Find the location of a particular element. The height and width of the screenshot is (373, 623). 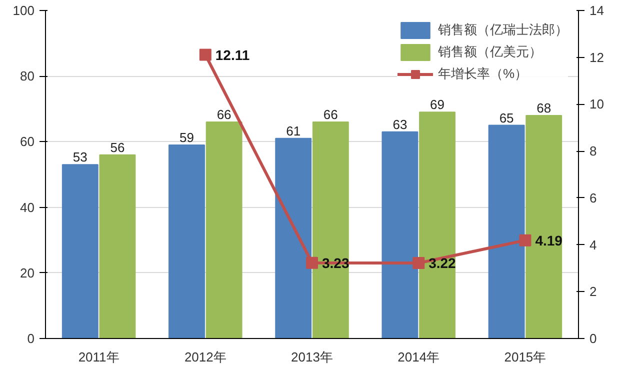

x-tick-label: 2015年 is located at coordinates (525, 357).